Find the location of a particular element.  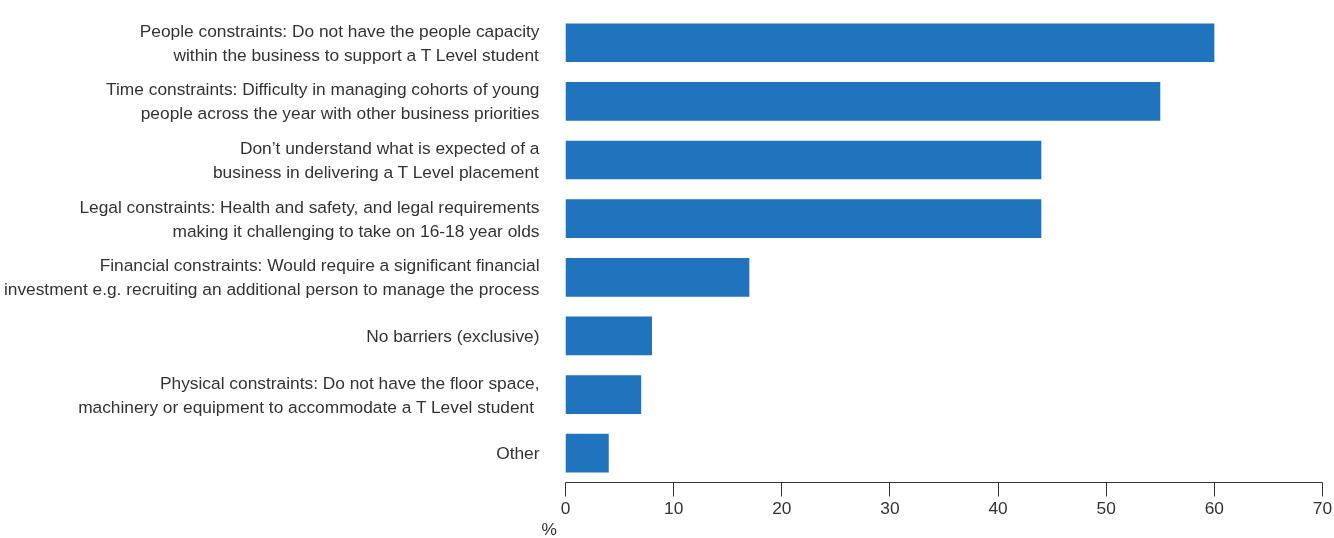

x-tick-label: 70 is located at coordinates (1322, 507).